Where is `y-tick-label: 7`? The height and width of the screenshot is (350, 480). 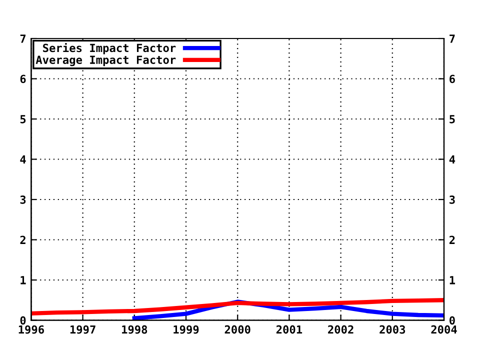
y-tick-label: 7 is located at coordinates (23, 38).